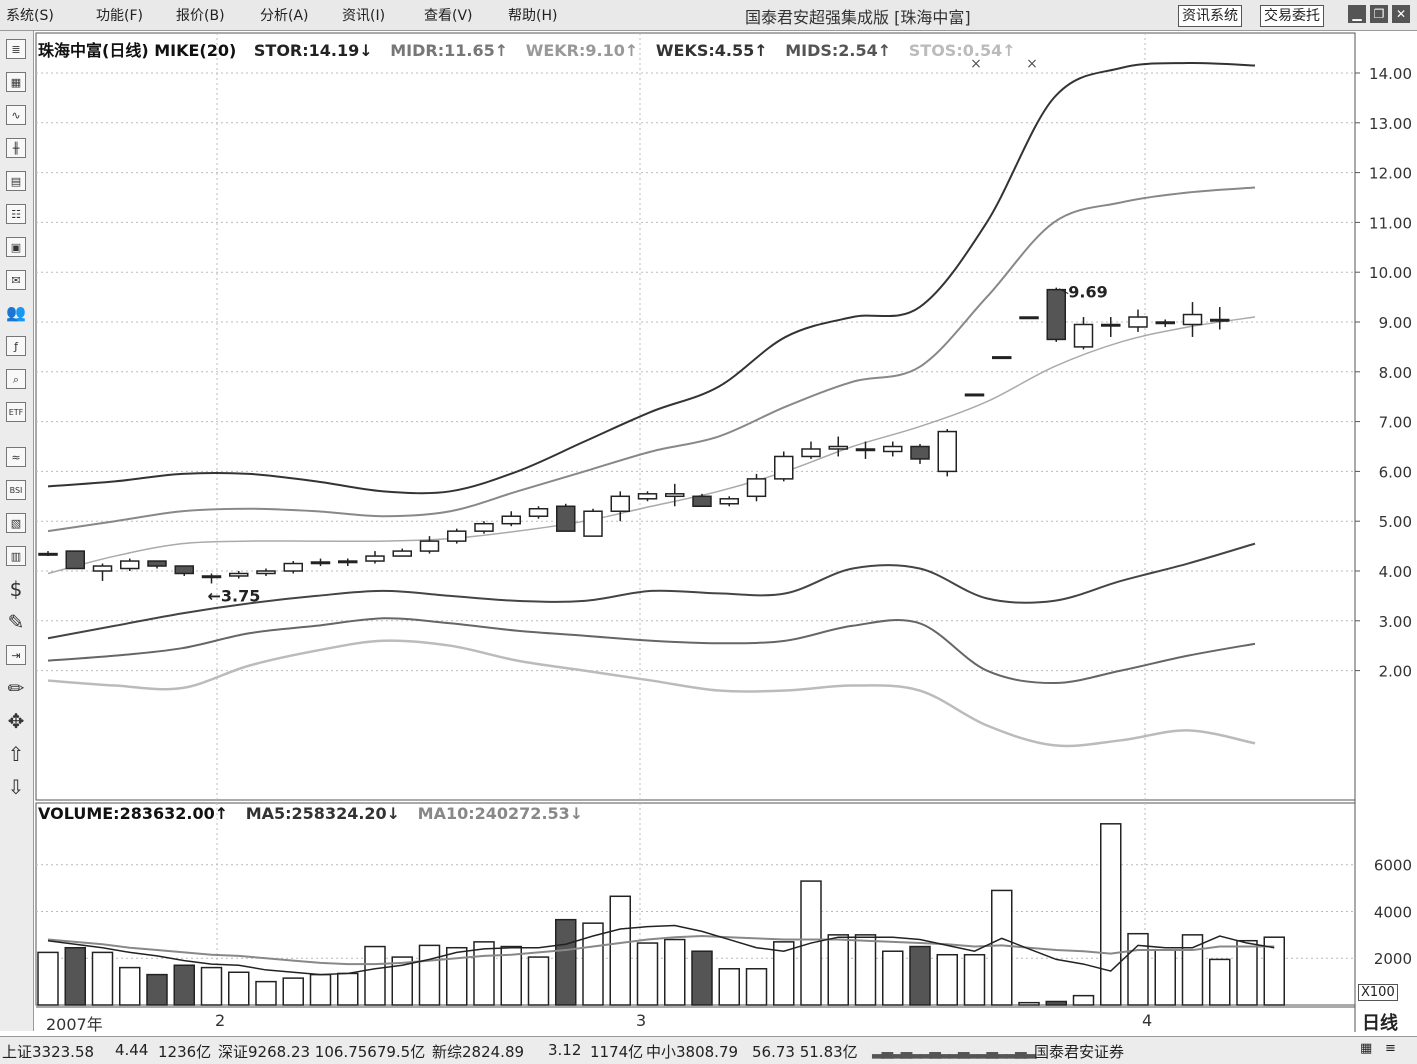 This screenshot has width=1417, height=1064. I want to click on users-icon: 👥, so click(16, 312).